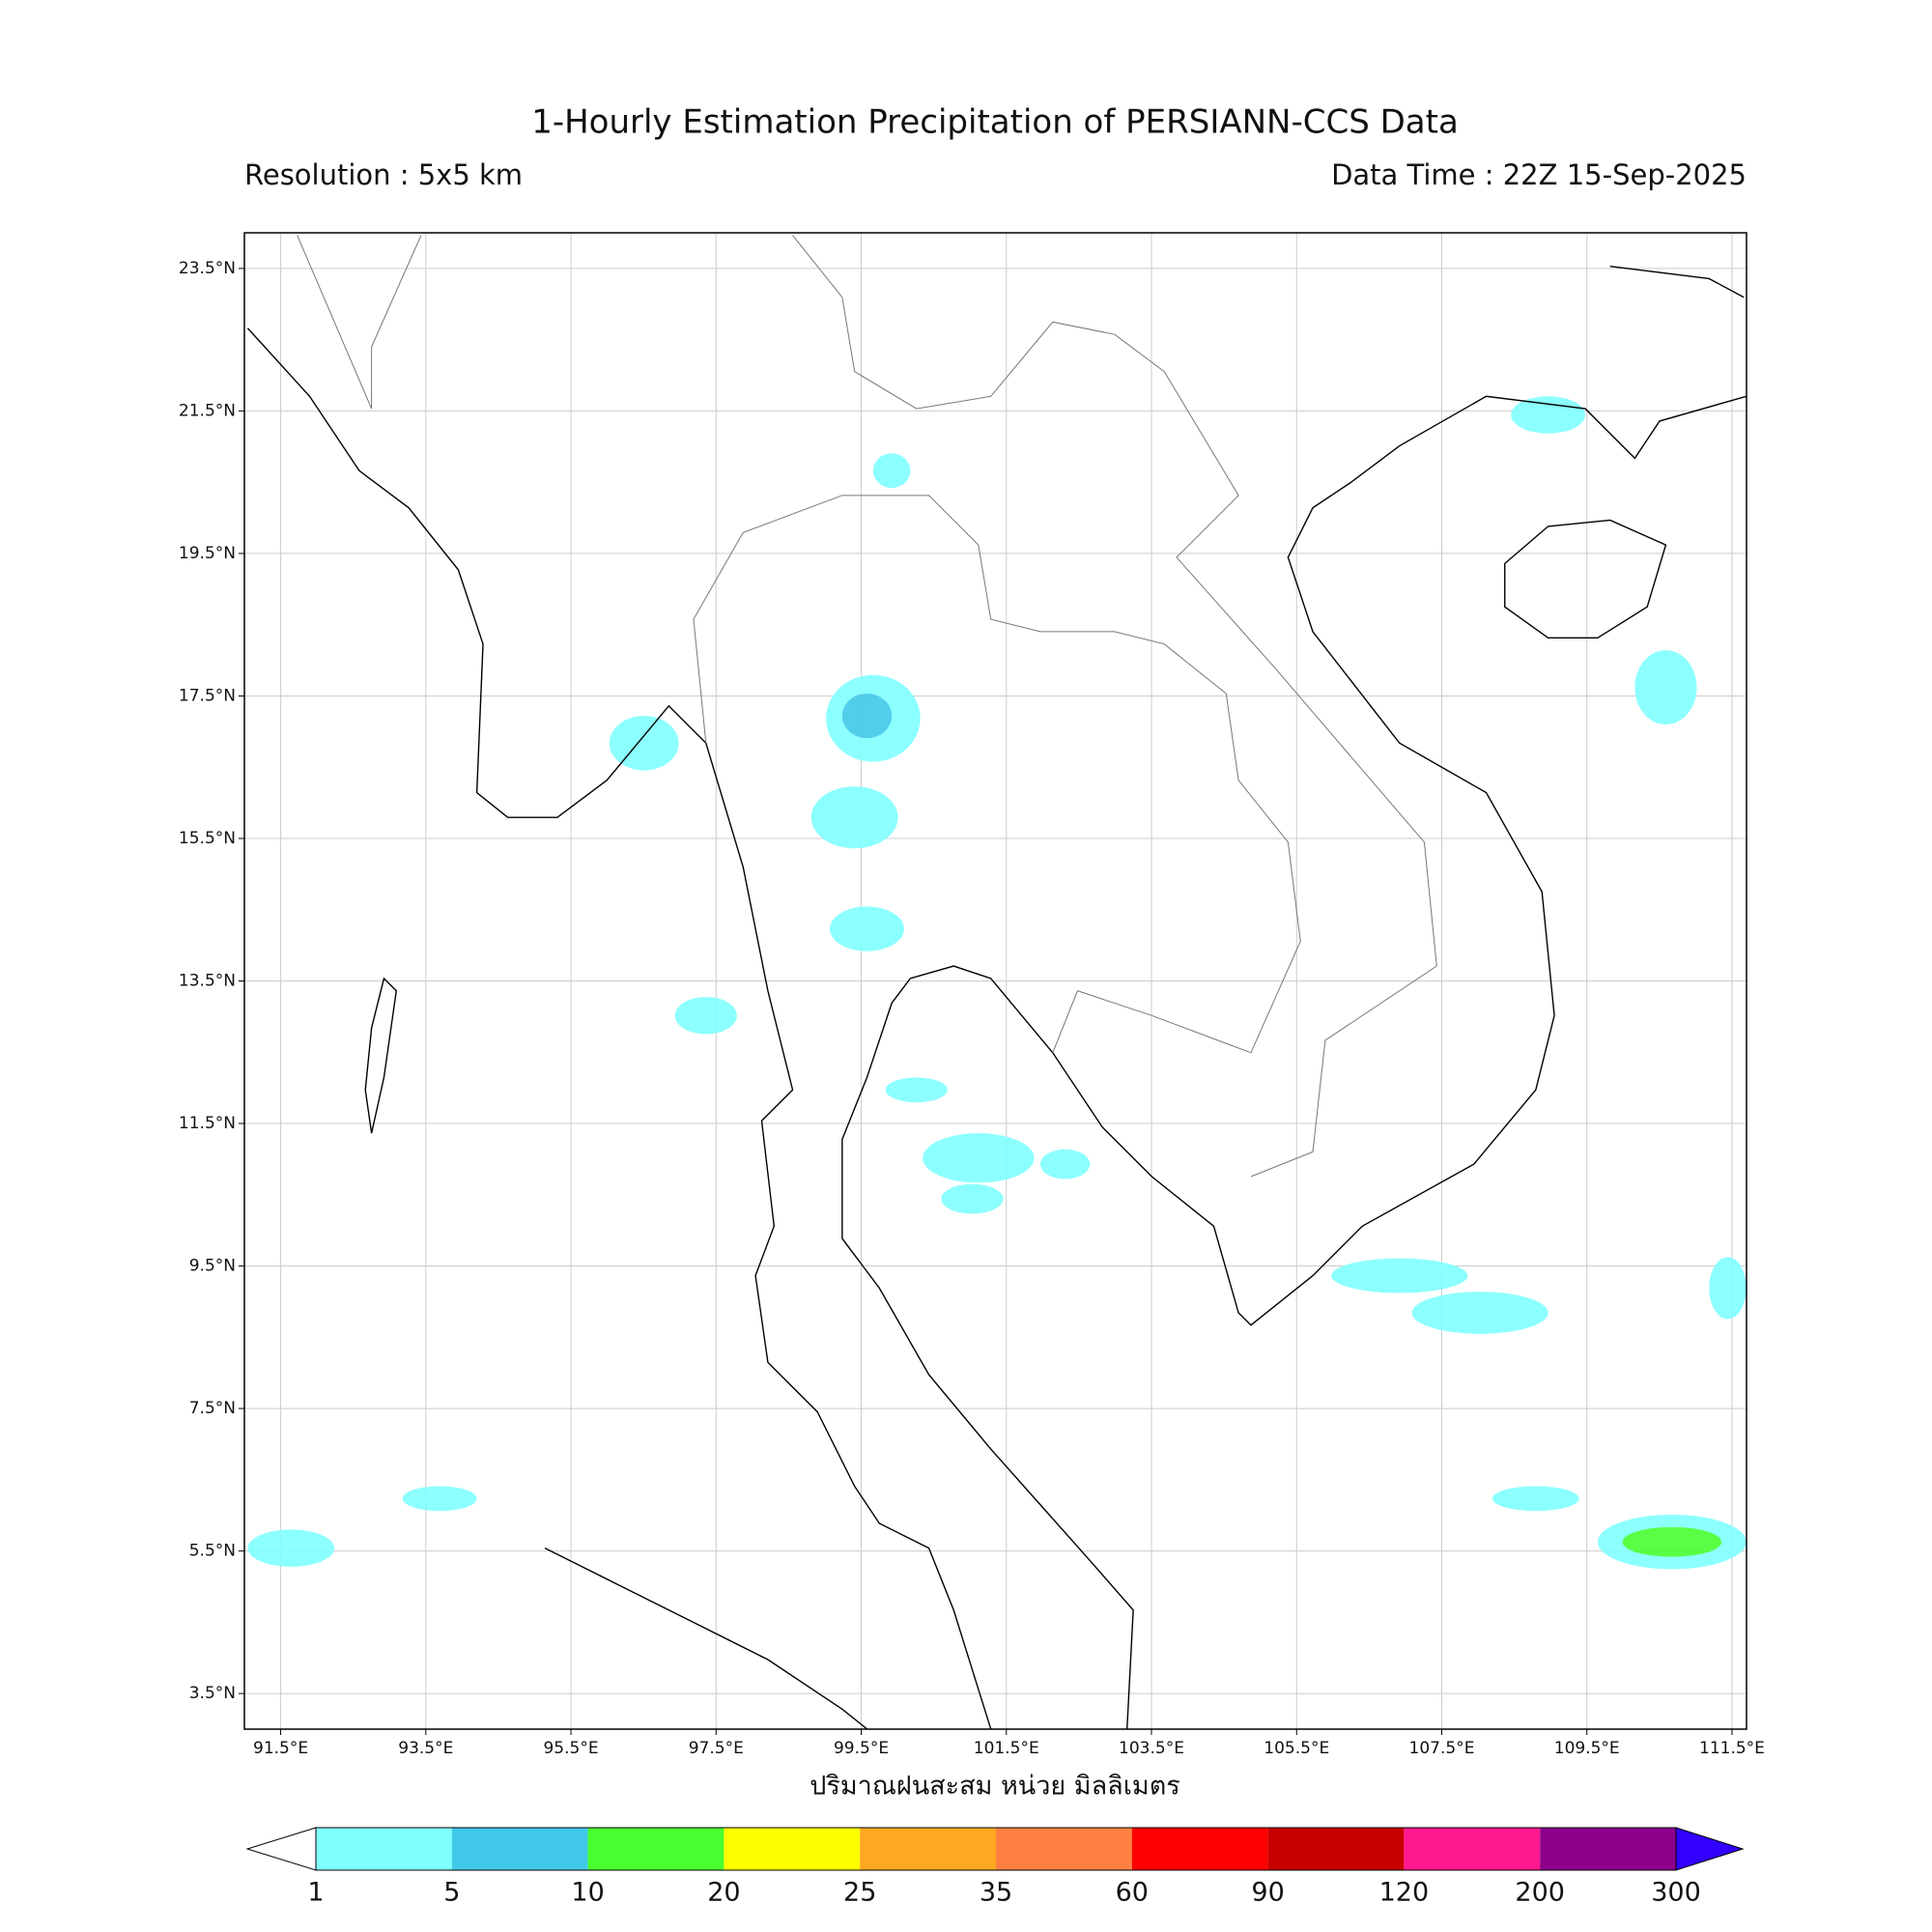 The image size is (1932, 1932). I want to click on data-time: Data Time : 22Z 15-Sep-2025, so click(1539, 174).